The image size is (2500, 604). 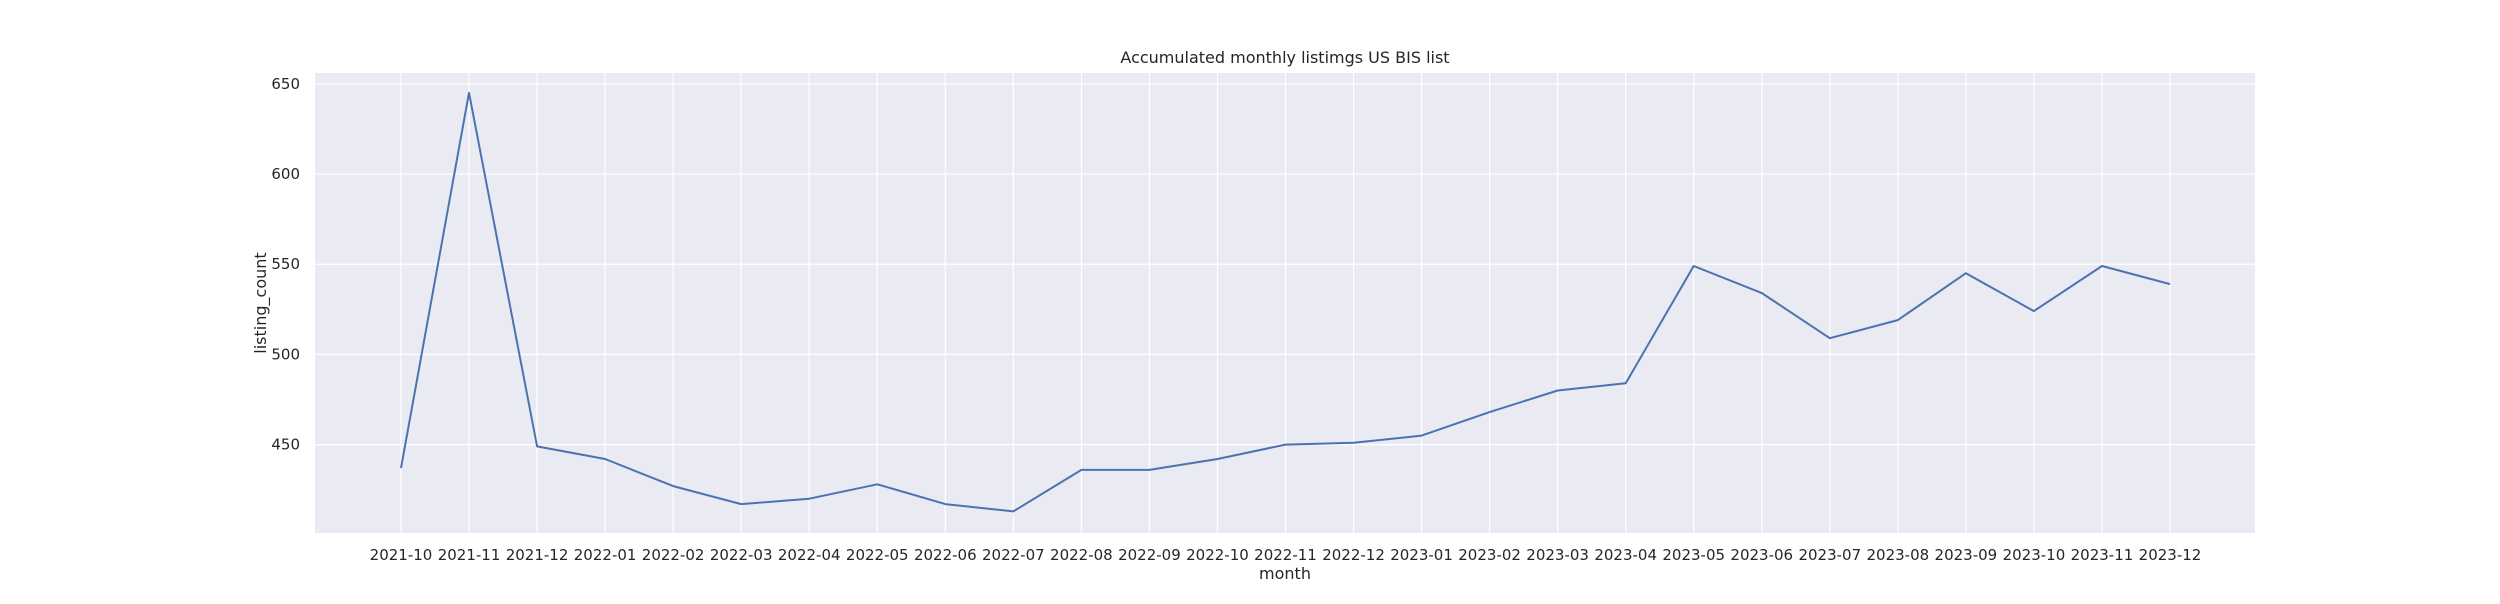 What do you see at coordinates (401, 555) in the screenshot?
I see `x-tick-label: 2021-10` at bounding box center [401, 555].